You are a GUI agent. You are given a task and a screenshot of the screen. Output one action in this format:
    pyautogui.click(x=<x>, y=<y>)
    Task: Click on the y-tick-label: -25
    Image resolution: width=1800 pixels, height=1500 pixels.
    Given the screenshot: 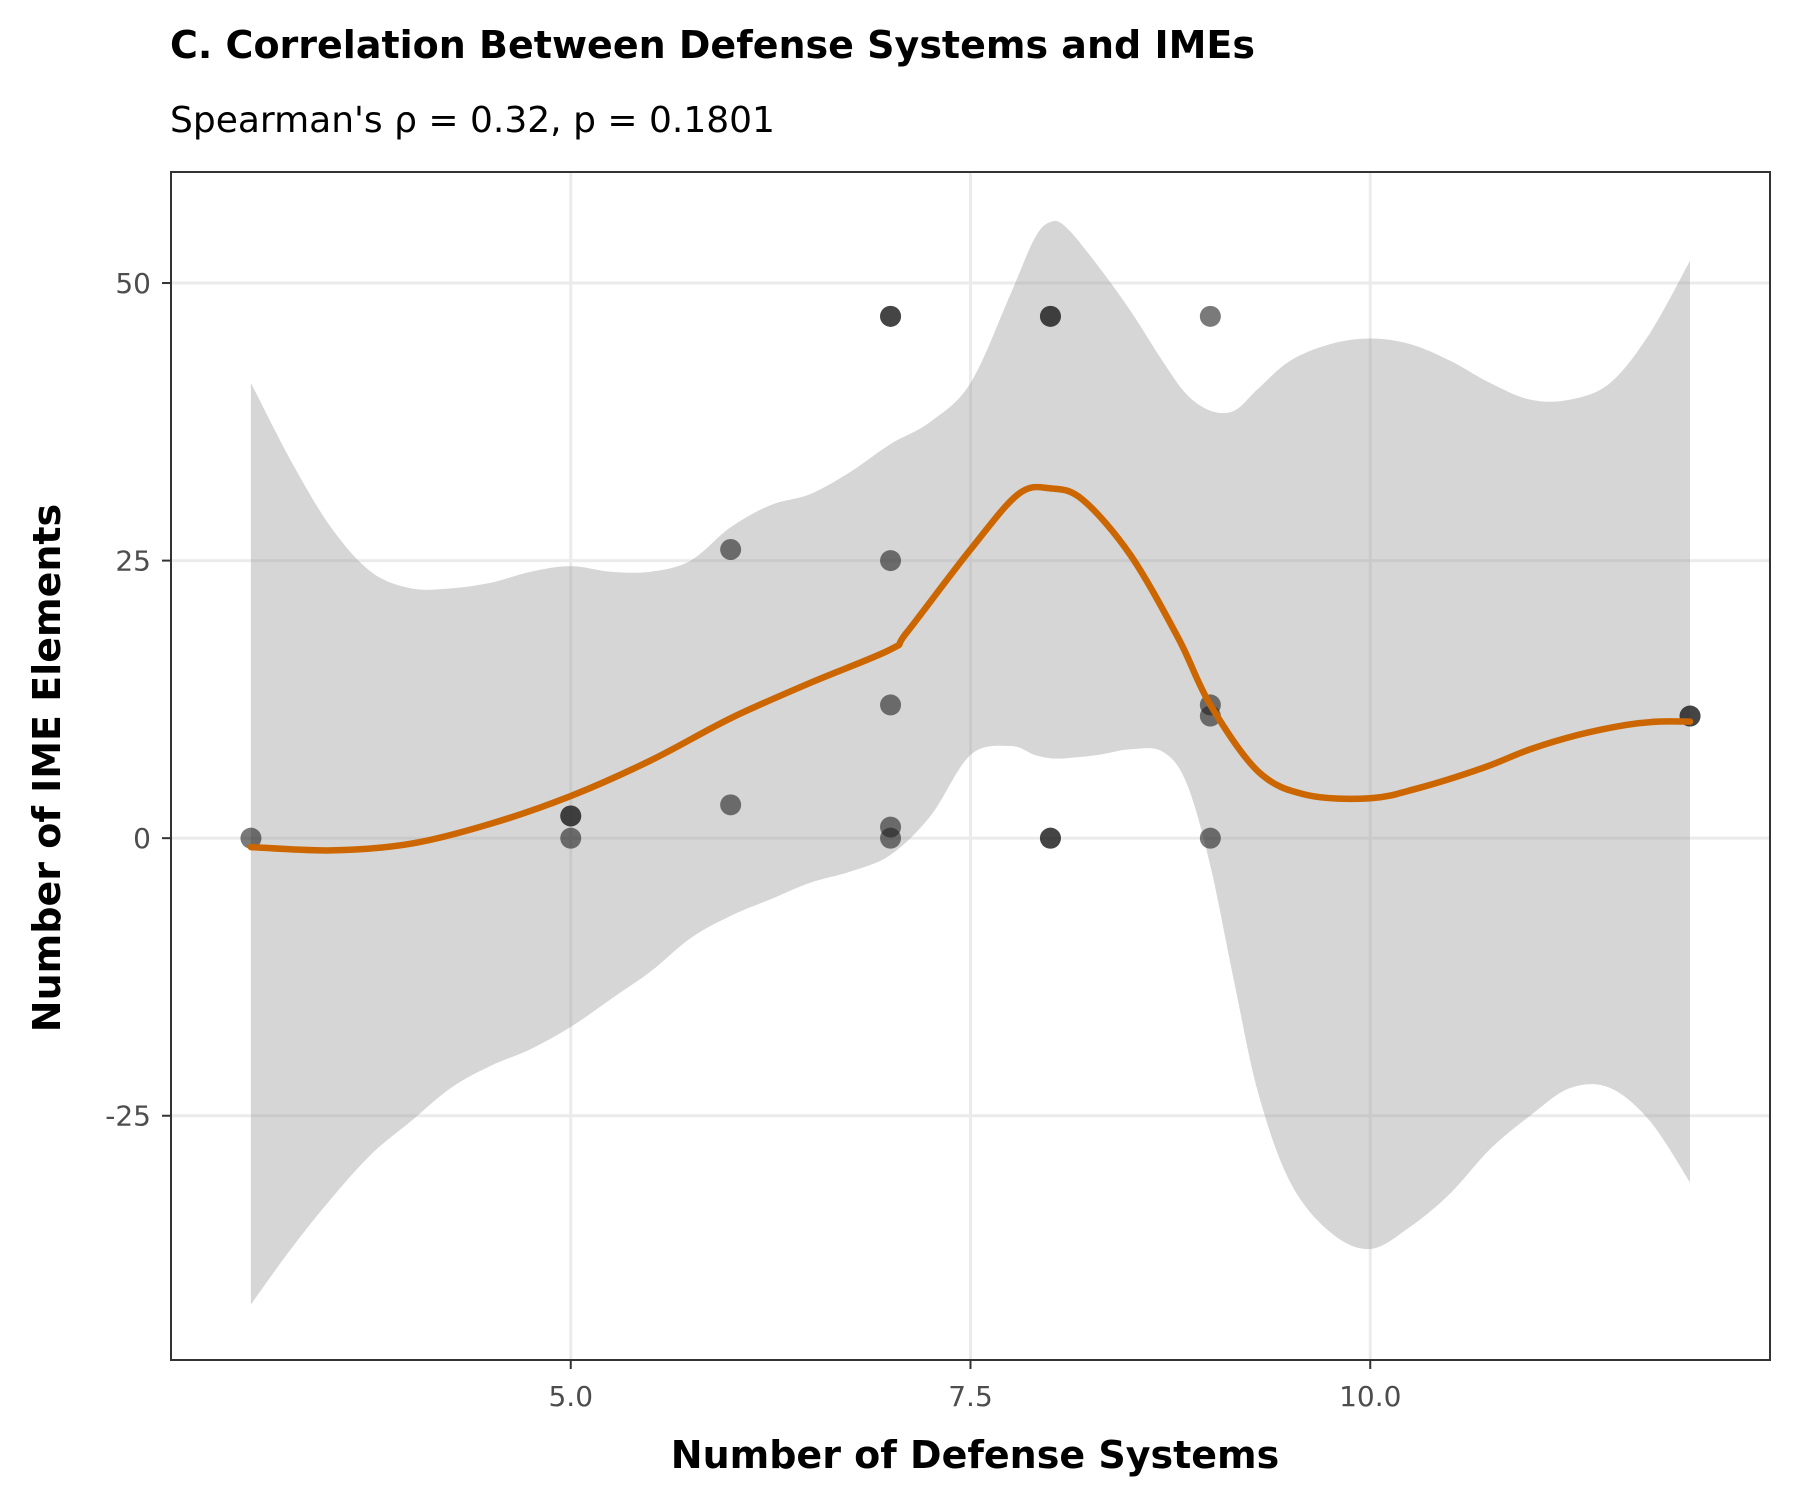 What is the action you would take?
    pyautogui.click(x=128, y=1116)
    